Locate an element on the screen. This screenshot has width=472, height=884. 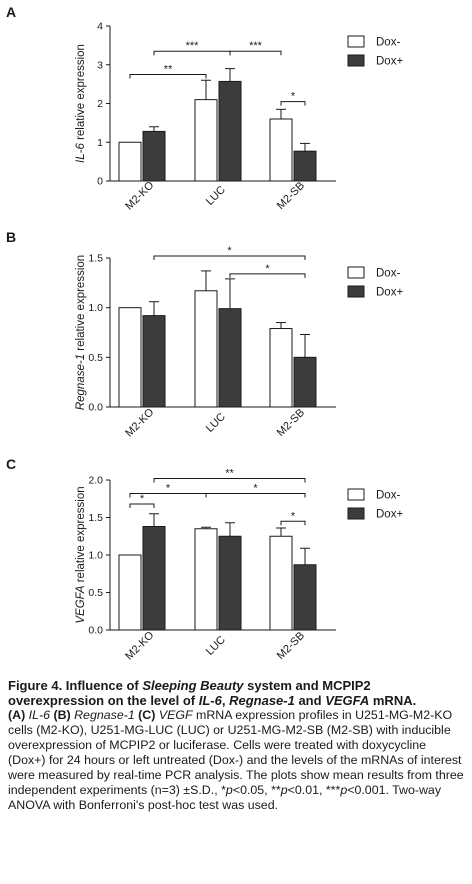
y-axis-label: VEGFA relative expression is located at coordinates (81, 554).